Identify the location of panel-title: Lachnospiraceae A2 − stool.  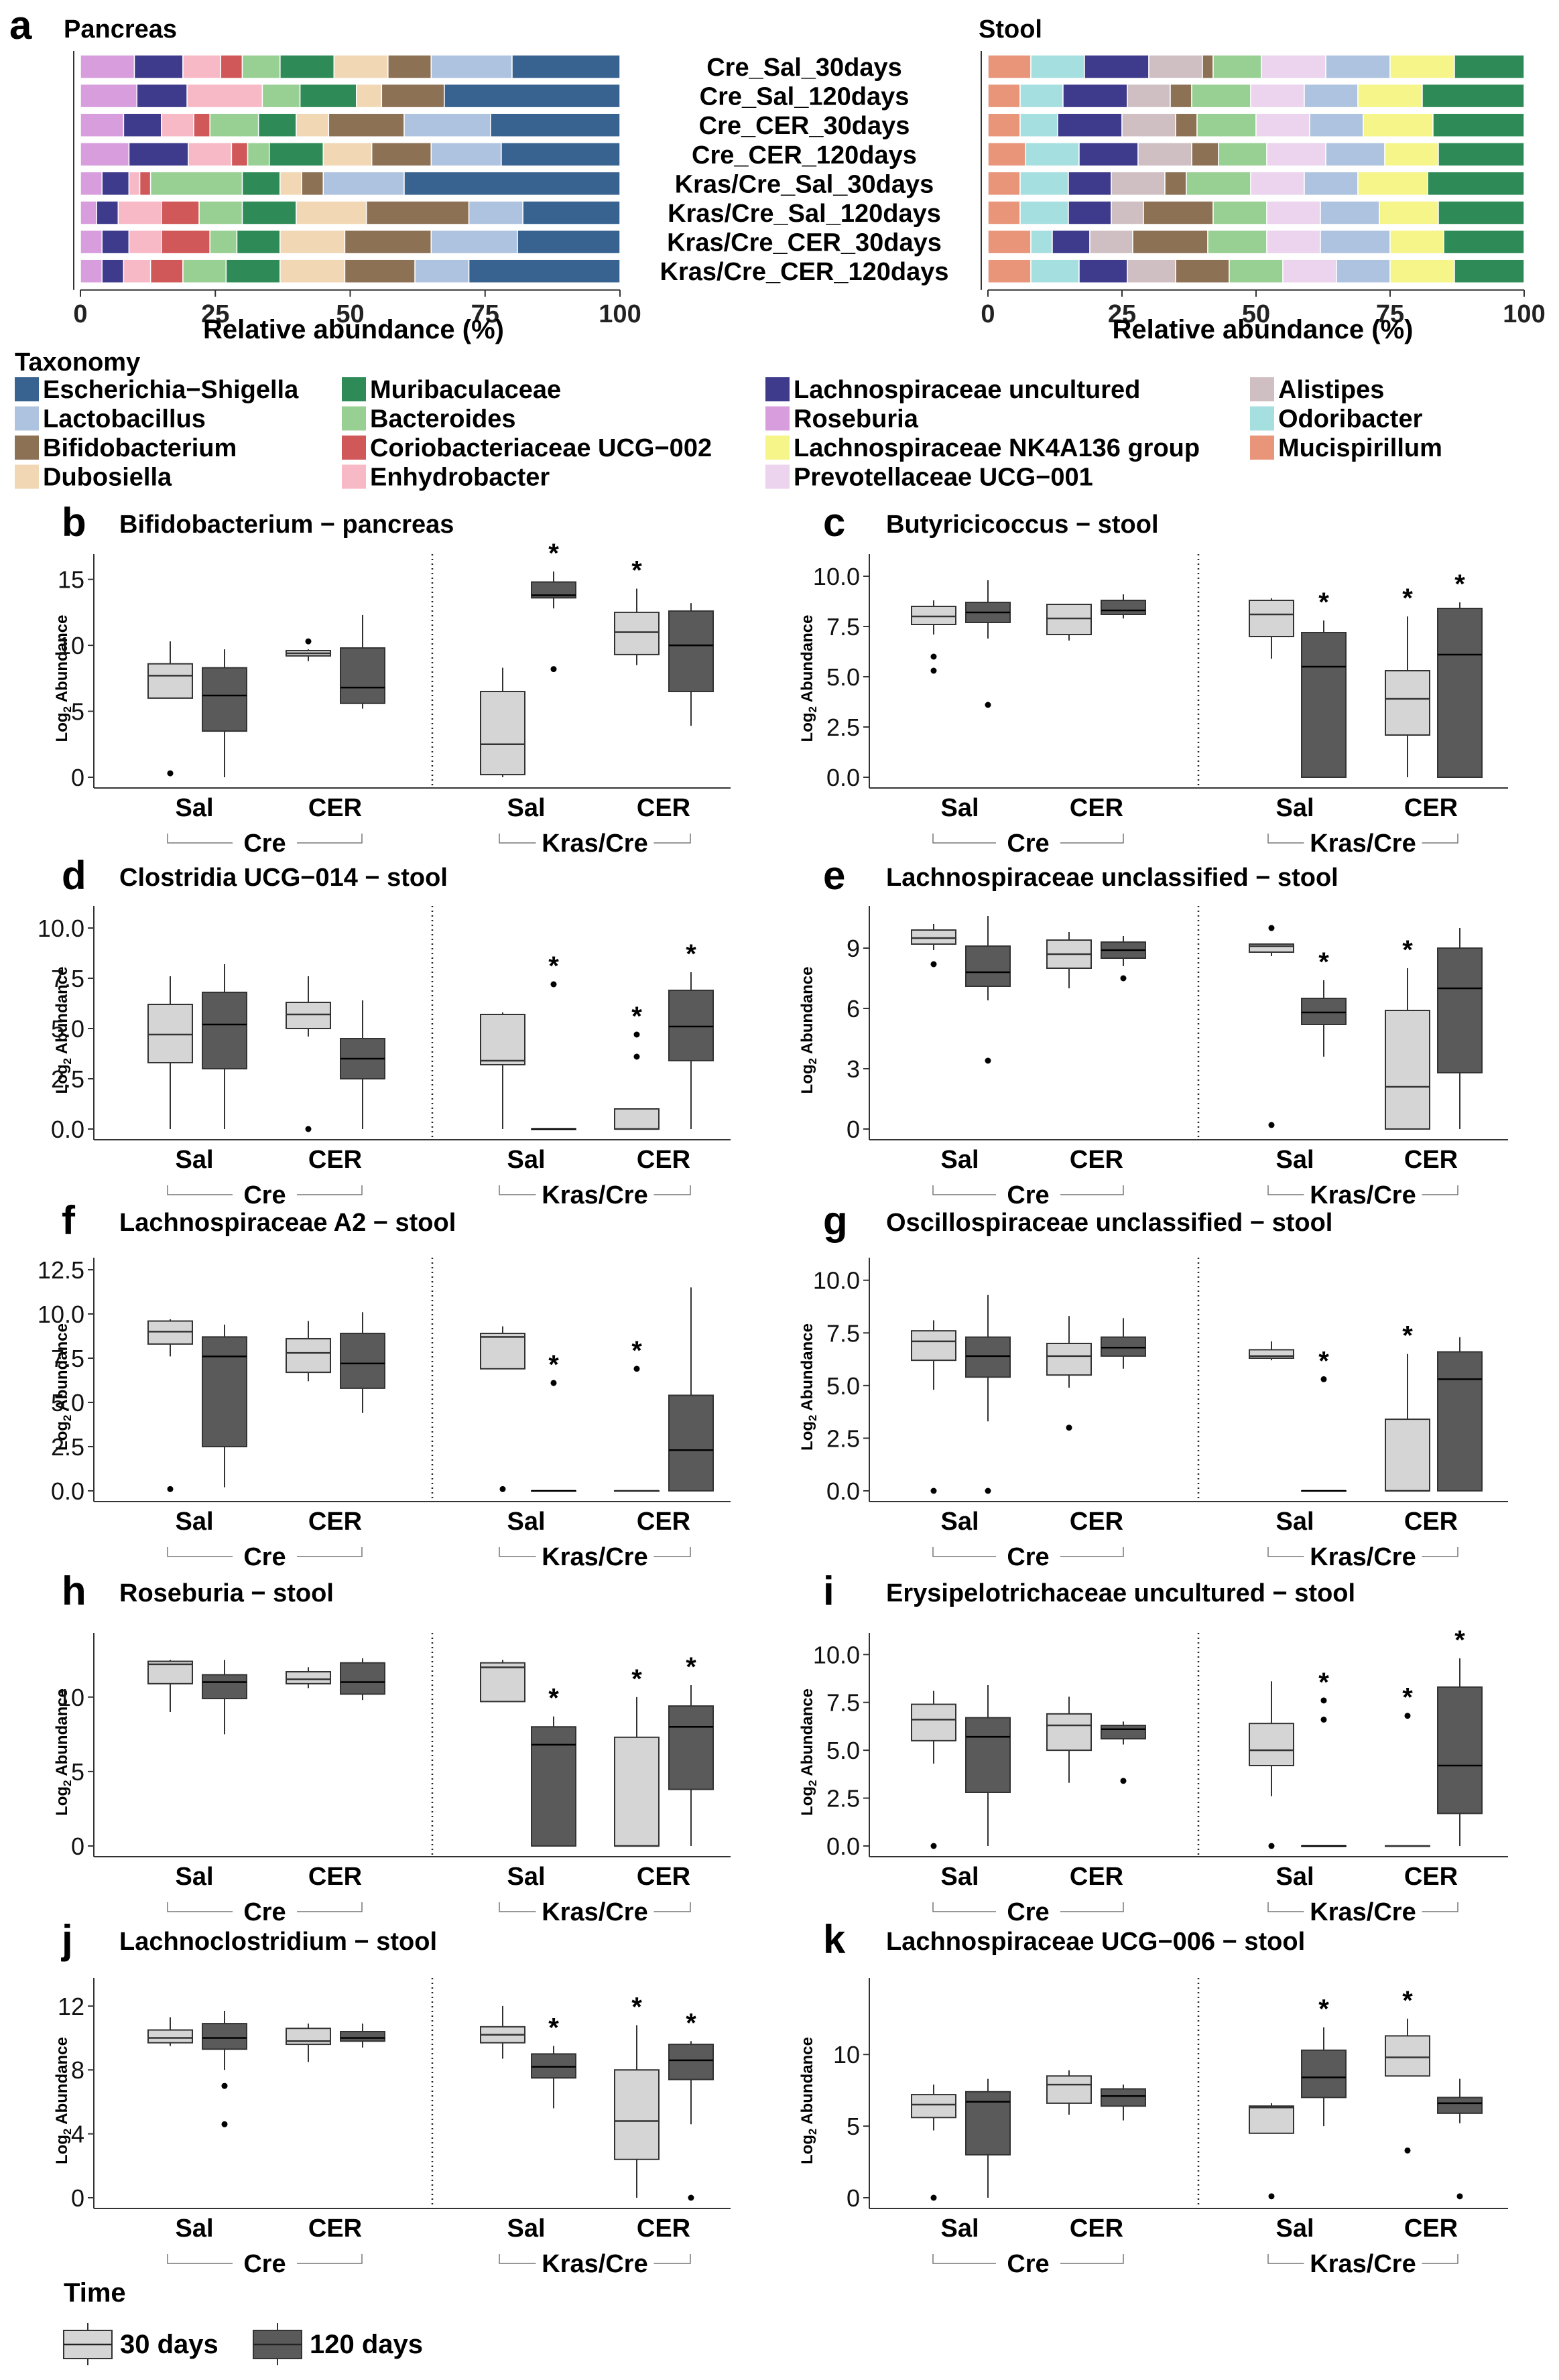
(287, 1223).